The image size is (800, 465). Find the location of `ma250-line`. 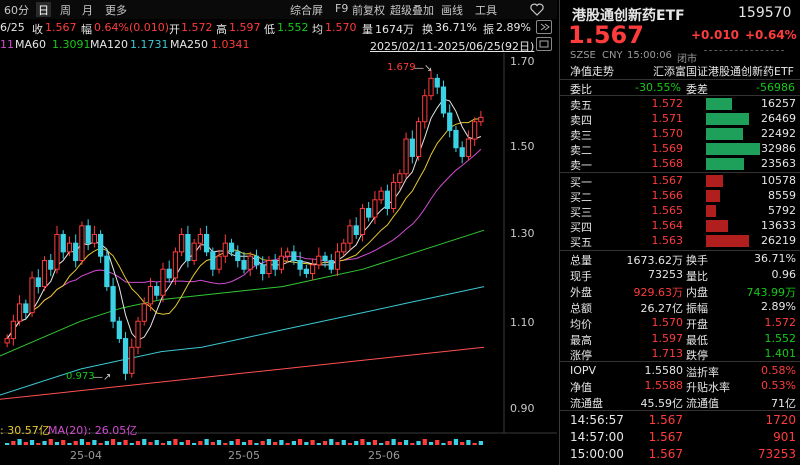

ma250-line is located at coordinates (242, 373).